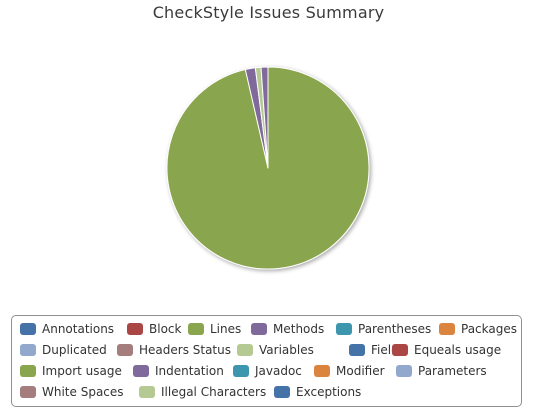 The width and height of the screenshot is (537, 416). I want to click on legend-label: Lines, so click(226, 329).